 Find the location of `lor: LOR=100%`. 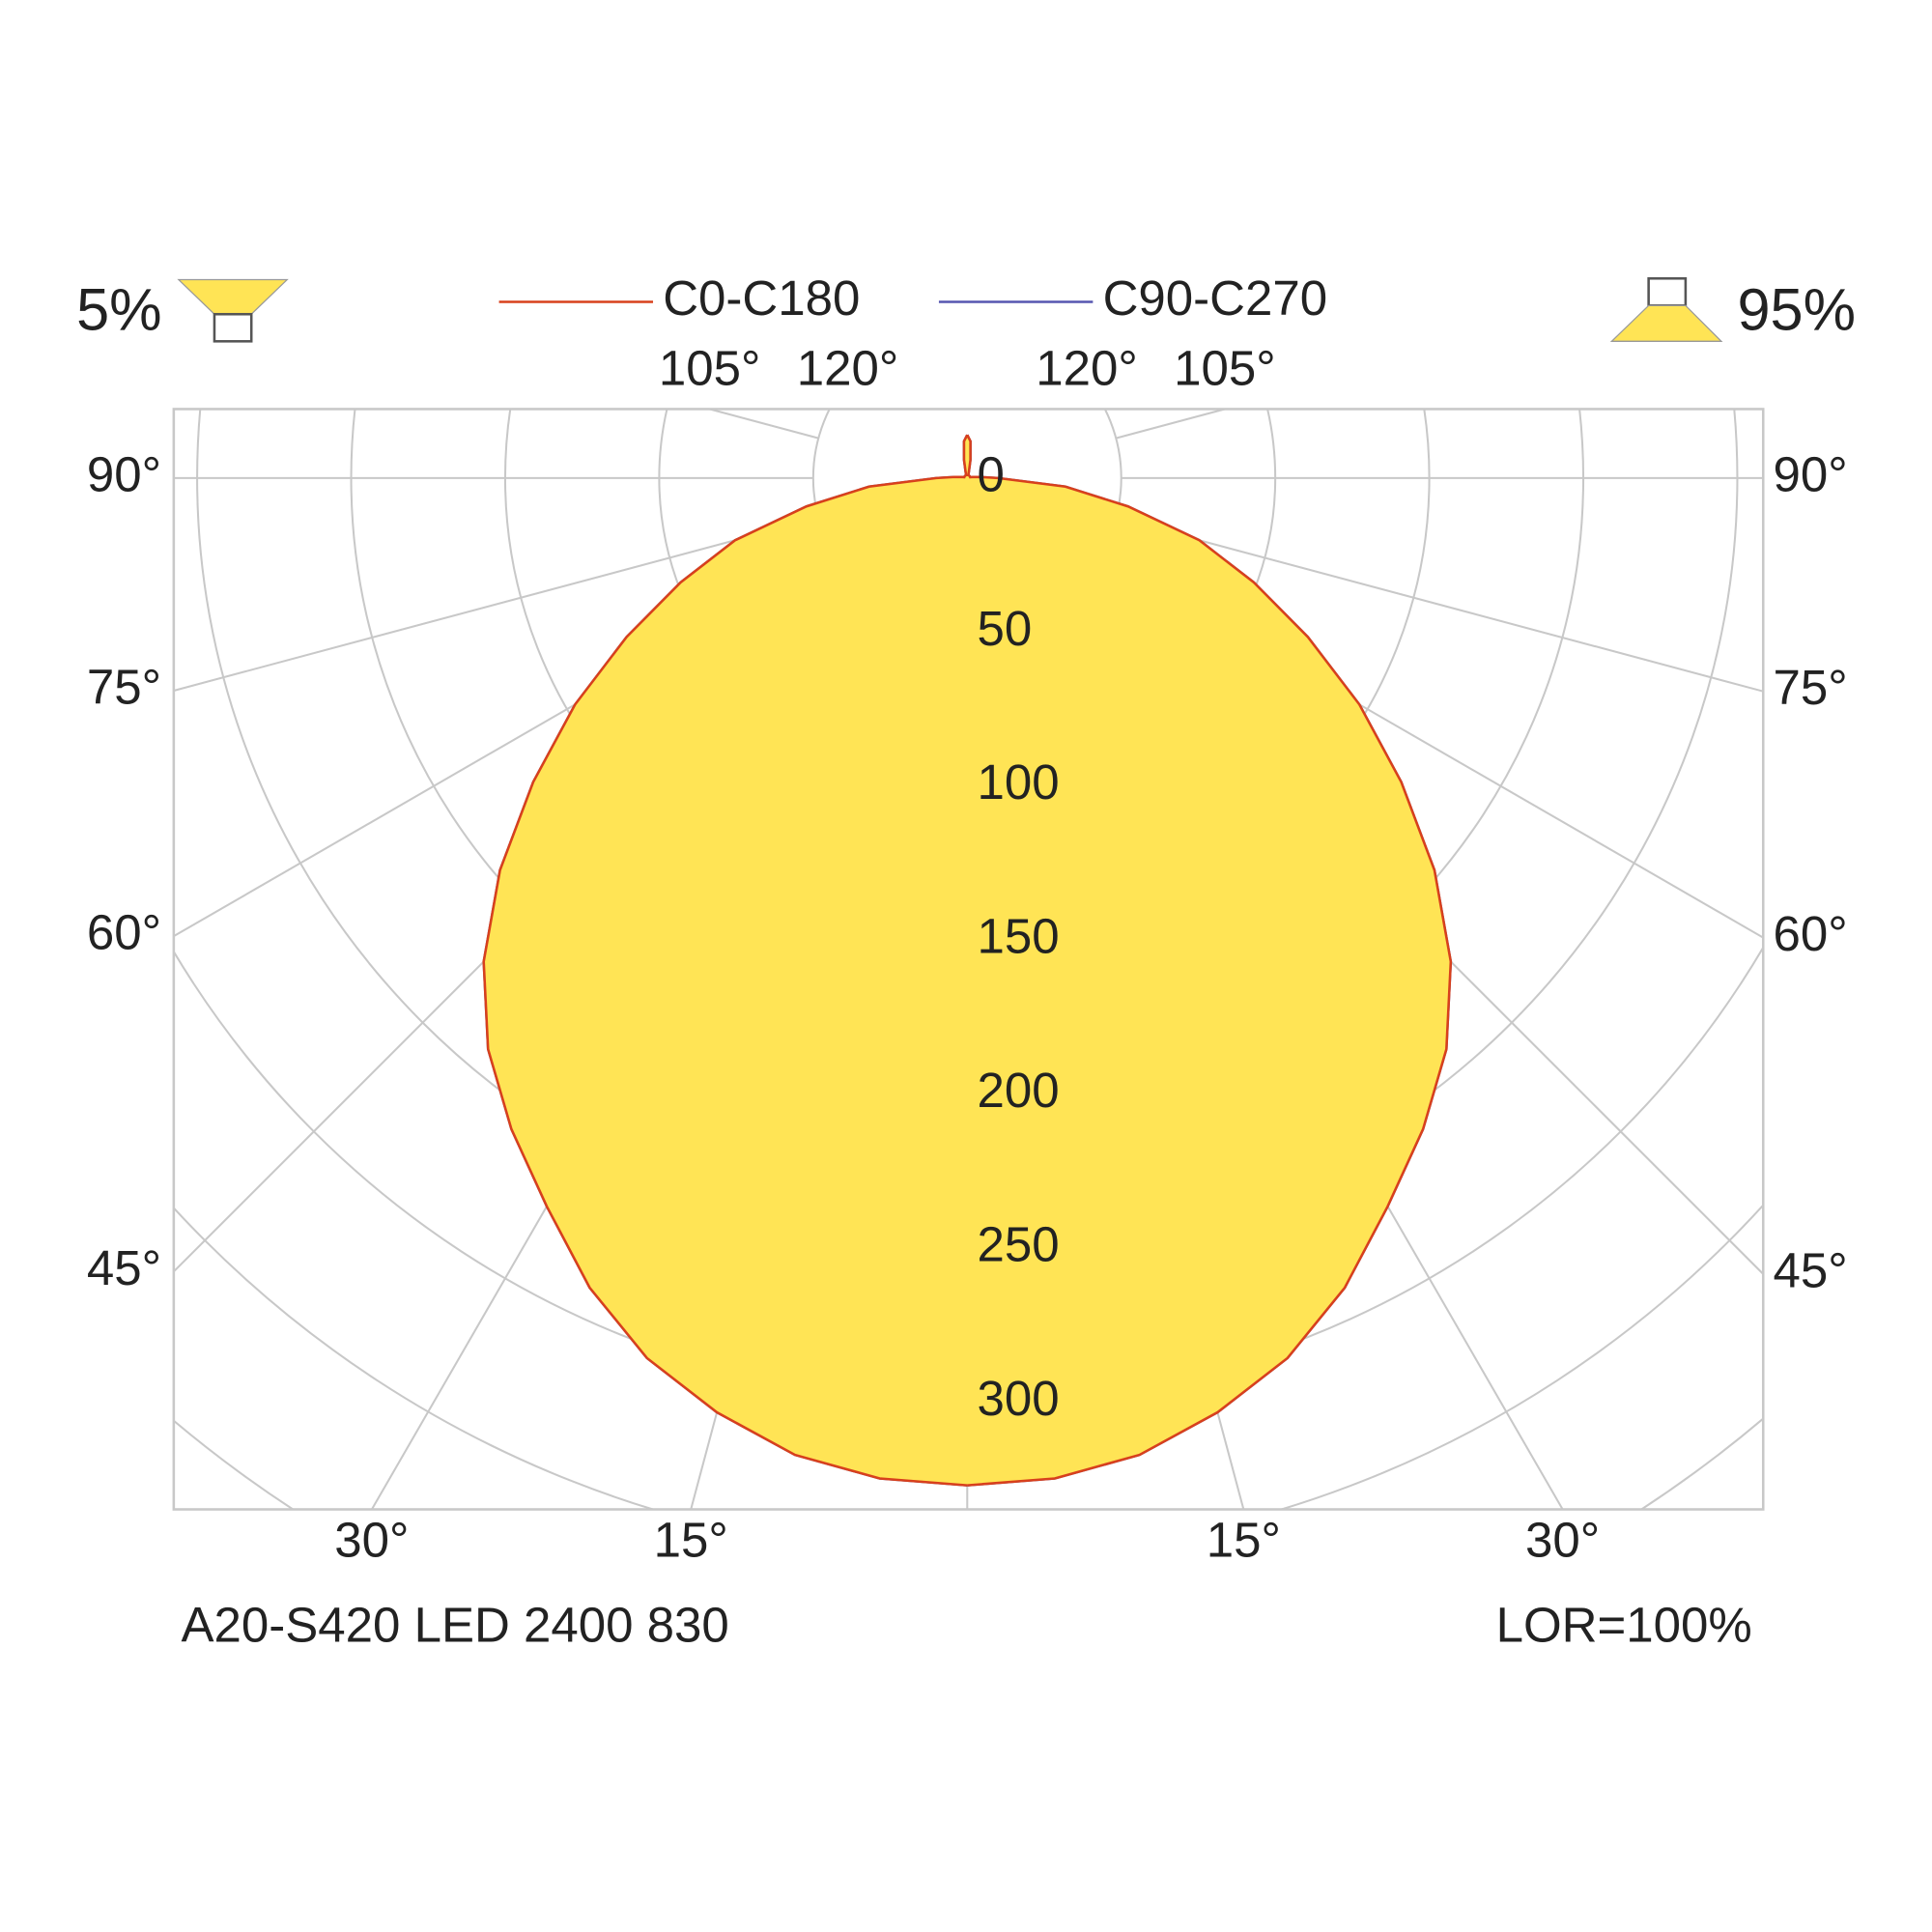

lor: LOR=100% is located at coordinates (1624, 1625).